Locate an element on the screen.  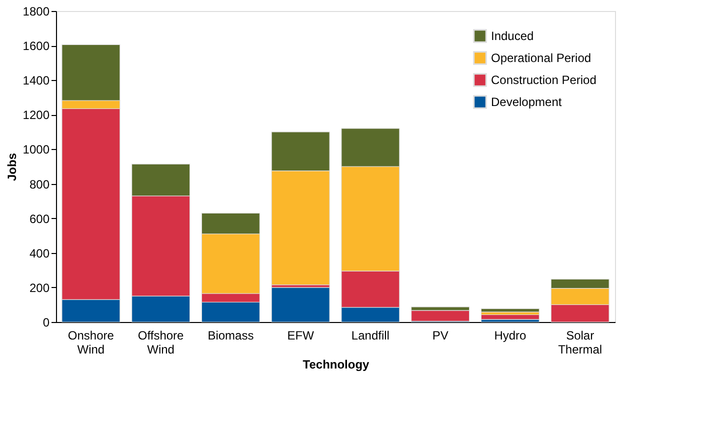
x-tick-label: Offshore Wind is located at coordinates (161, 342).